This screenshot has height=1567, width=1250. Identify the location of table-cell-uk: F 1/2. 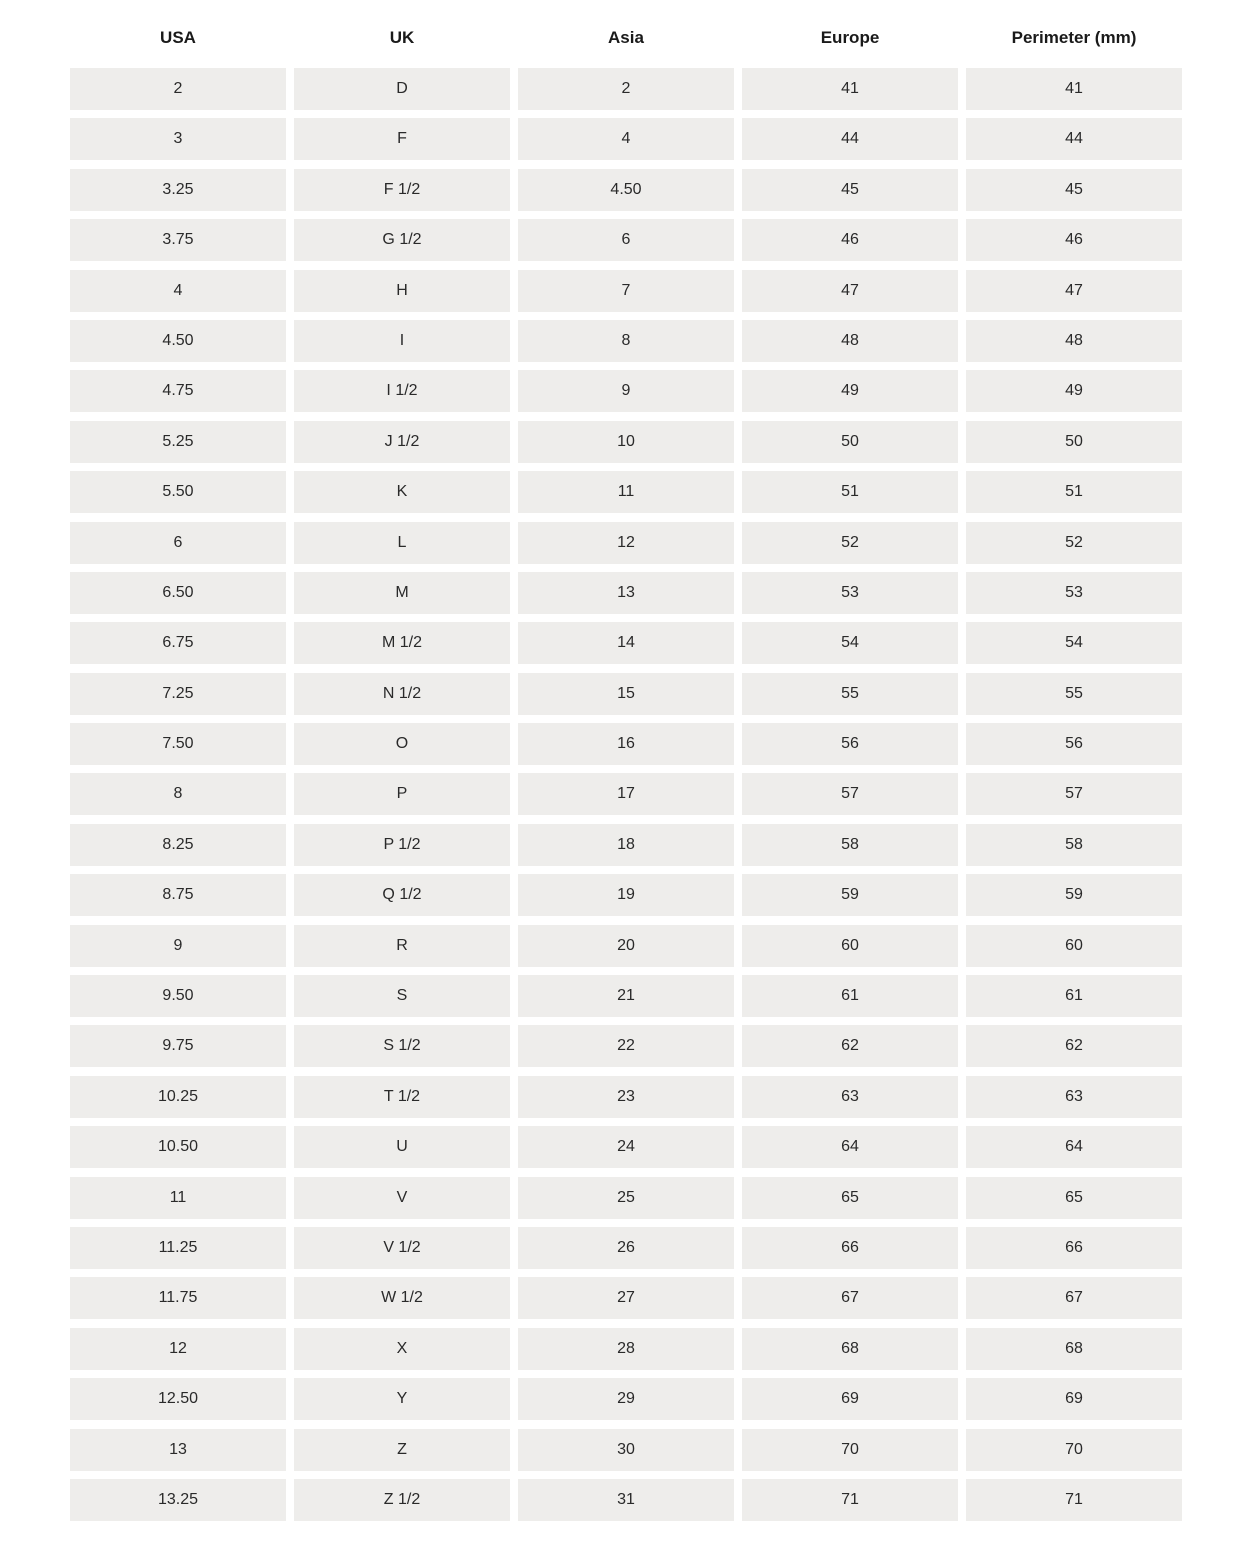
(402, 189).